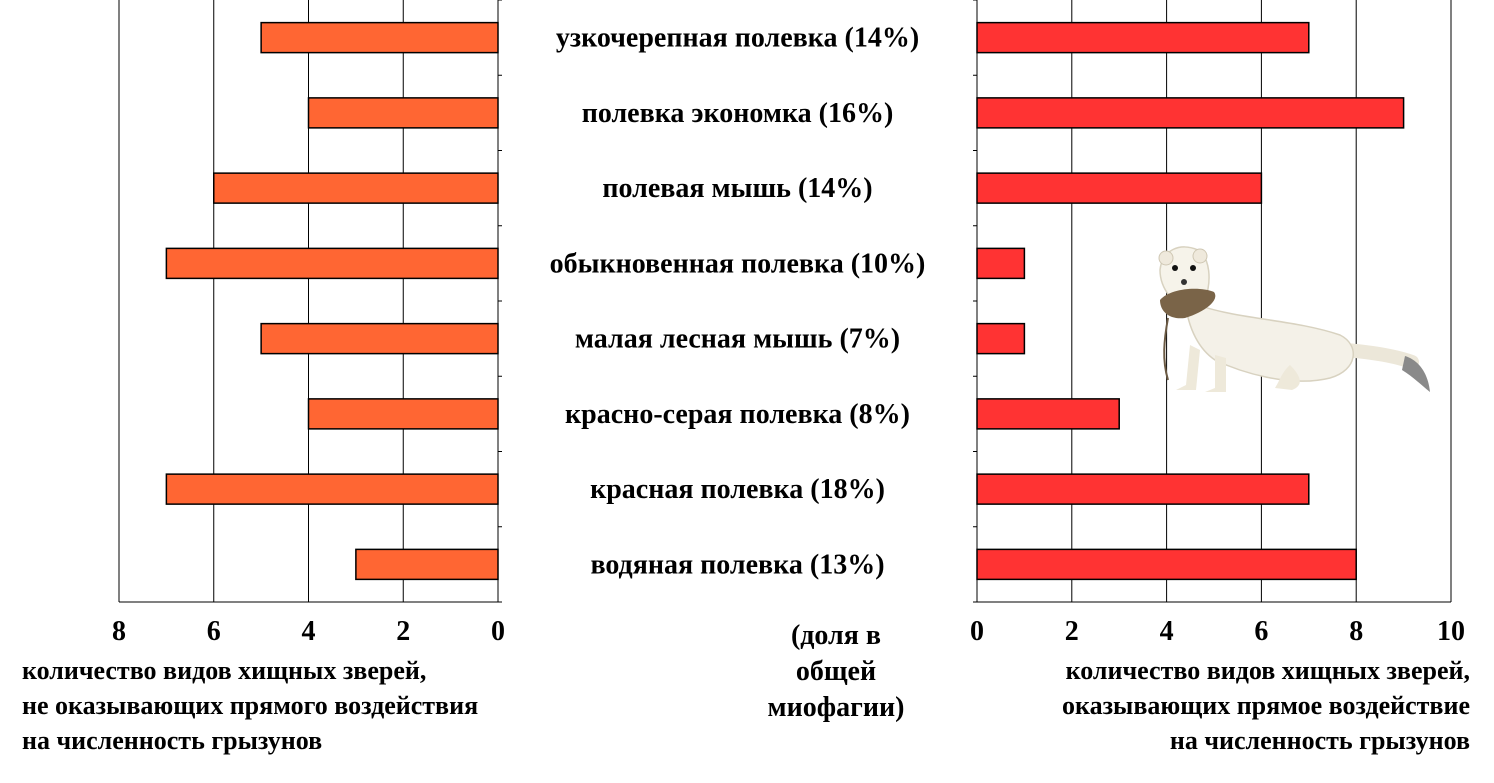  Describe the element at coordinates (1294, 319) in the screenshot. I see `stoat-with-vole-image` at that location.